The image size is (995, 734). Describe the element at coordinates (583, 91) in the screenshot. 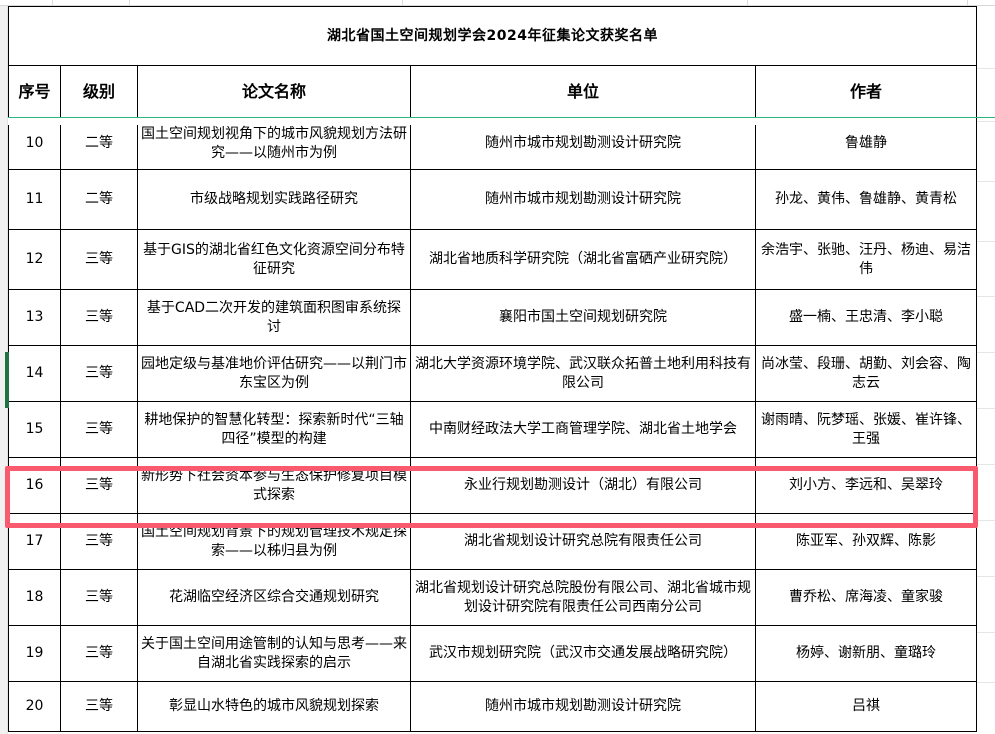

I see `column-header-org: 单位` at that location.